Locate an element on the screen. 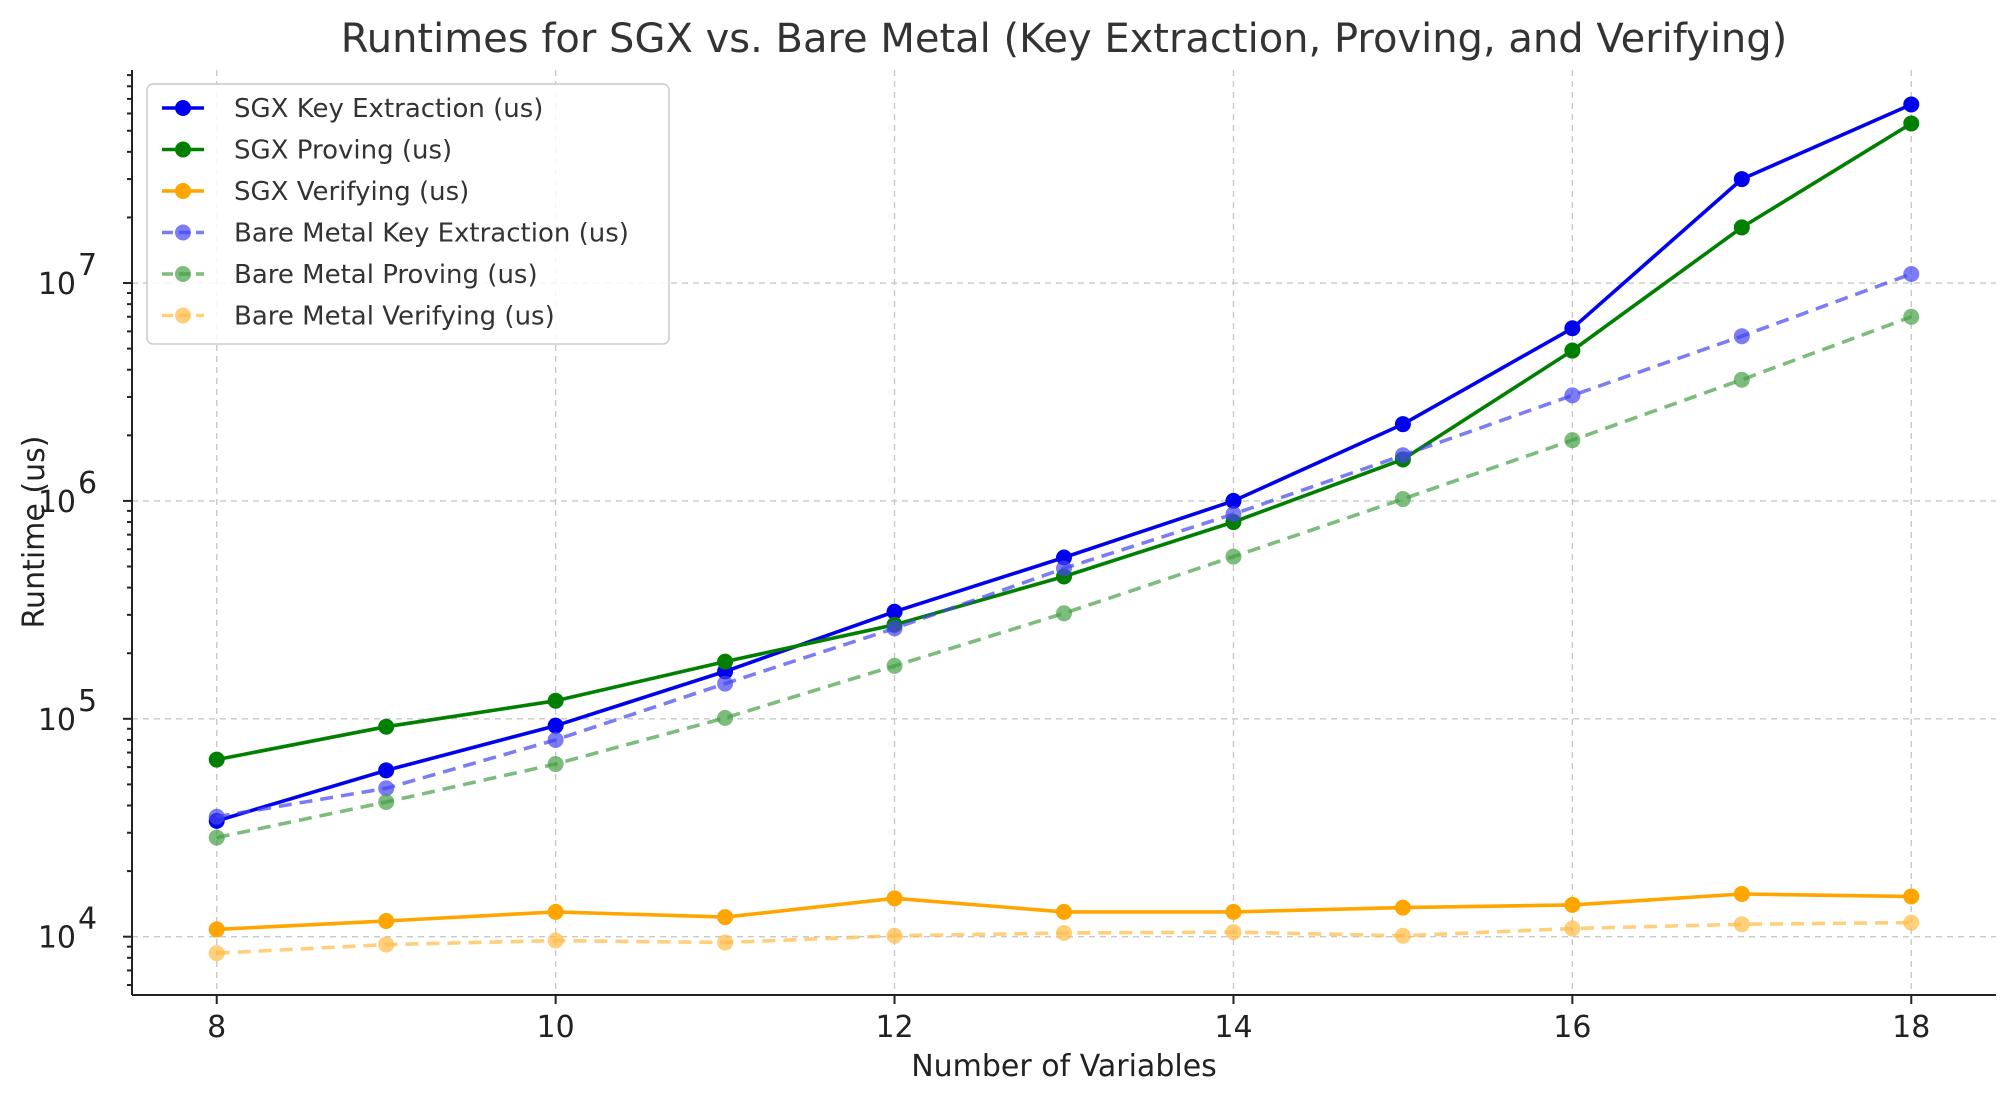 Image resolution: width=2012 pixels, height=1101 pixels. legend-entry: Bare Metal Key Extraction (us) is located at coordinates (395, 234).